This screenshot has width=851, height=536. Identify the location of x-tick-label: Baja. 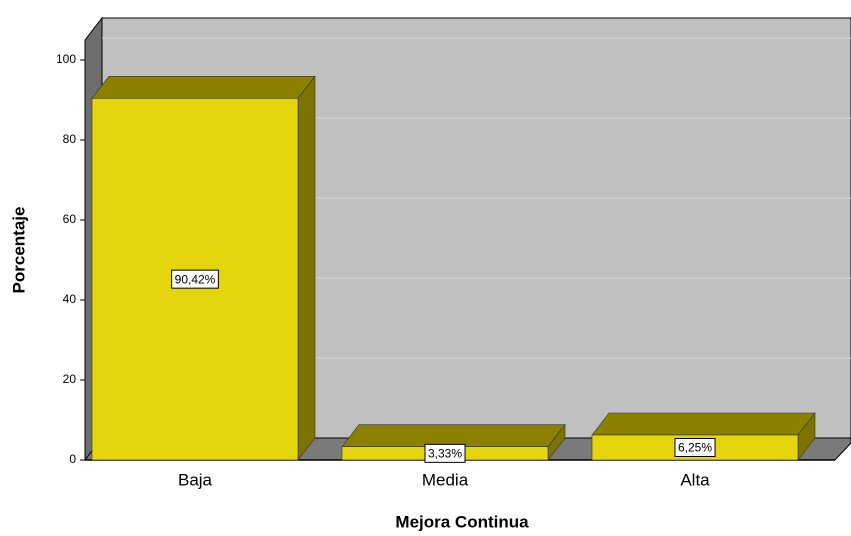
(195, 479).